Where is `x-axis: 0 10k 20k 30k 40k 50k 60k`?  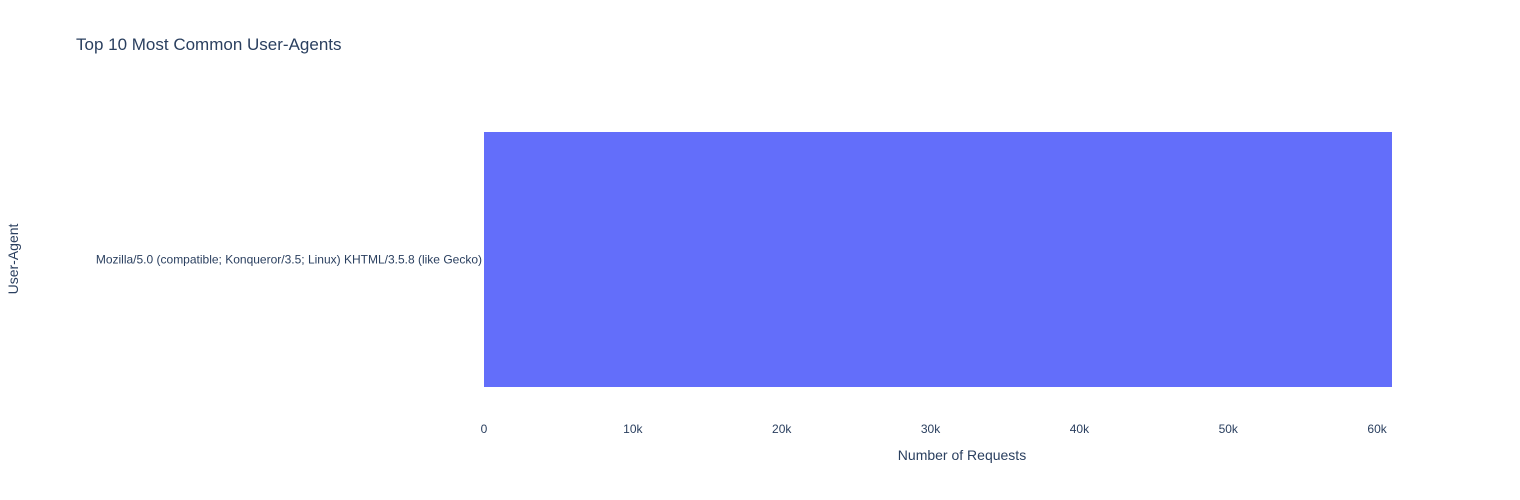
x-axis: 0 10k 20k 30k 40k 50k 60k is located at coordinates (934, 429).